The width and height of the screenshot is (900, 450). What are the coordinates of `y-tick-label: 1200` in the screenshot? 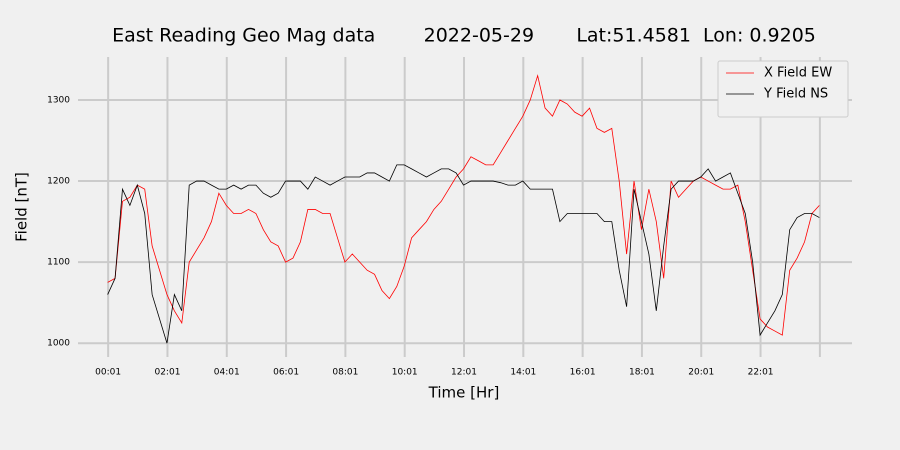 It's located at (58, 182).